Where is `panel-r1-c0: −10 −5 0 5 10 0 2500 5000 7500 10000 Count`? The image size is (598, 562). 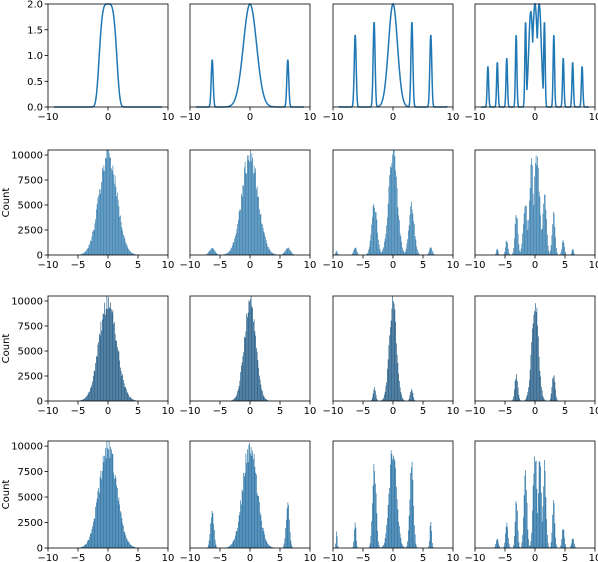
panel-r1-c0: −10 −5 0 5 10 0 2500 5000 7500 10000 Count is located at coordinates (87, 210).